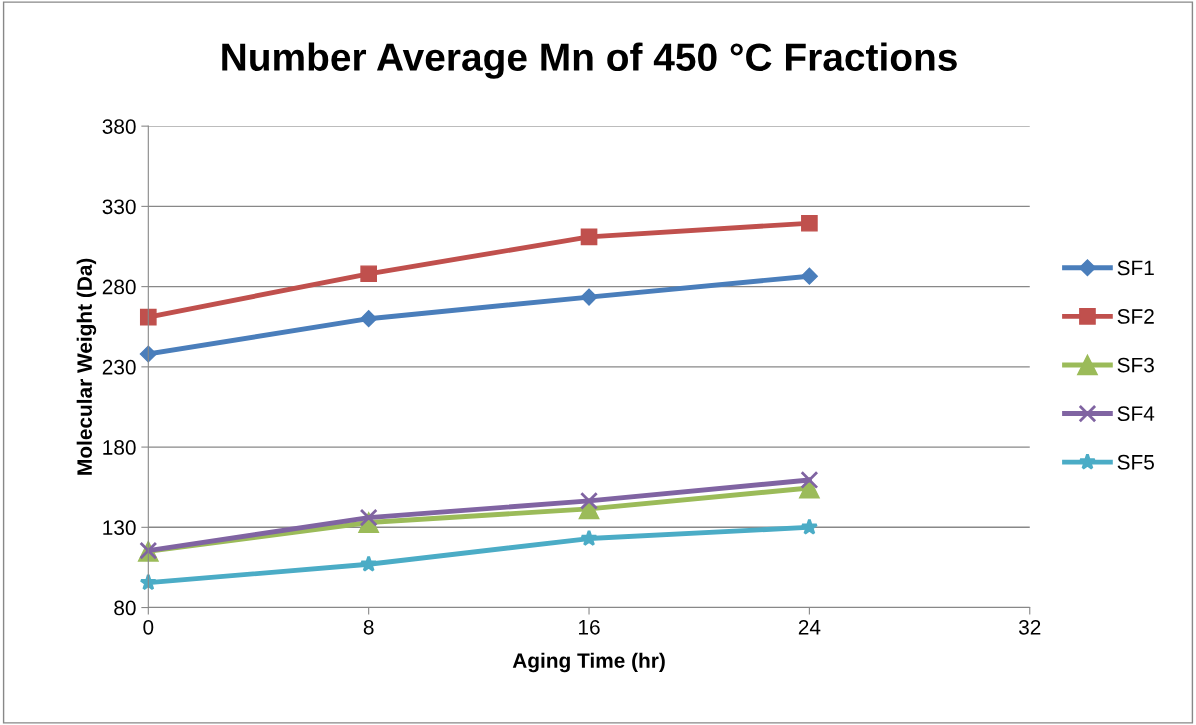 This screenshot has width=1196, height=725. Describe the element at coordinates (119, 126) in the screenshot. I see `y-tick-label: 380` at that location.